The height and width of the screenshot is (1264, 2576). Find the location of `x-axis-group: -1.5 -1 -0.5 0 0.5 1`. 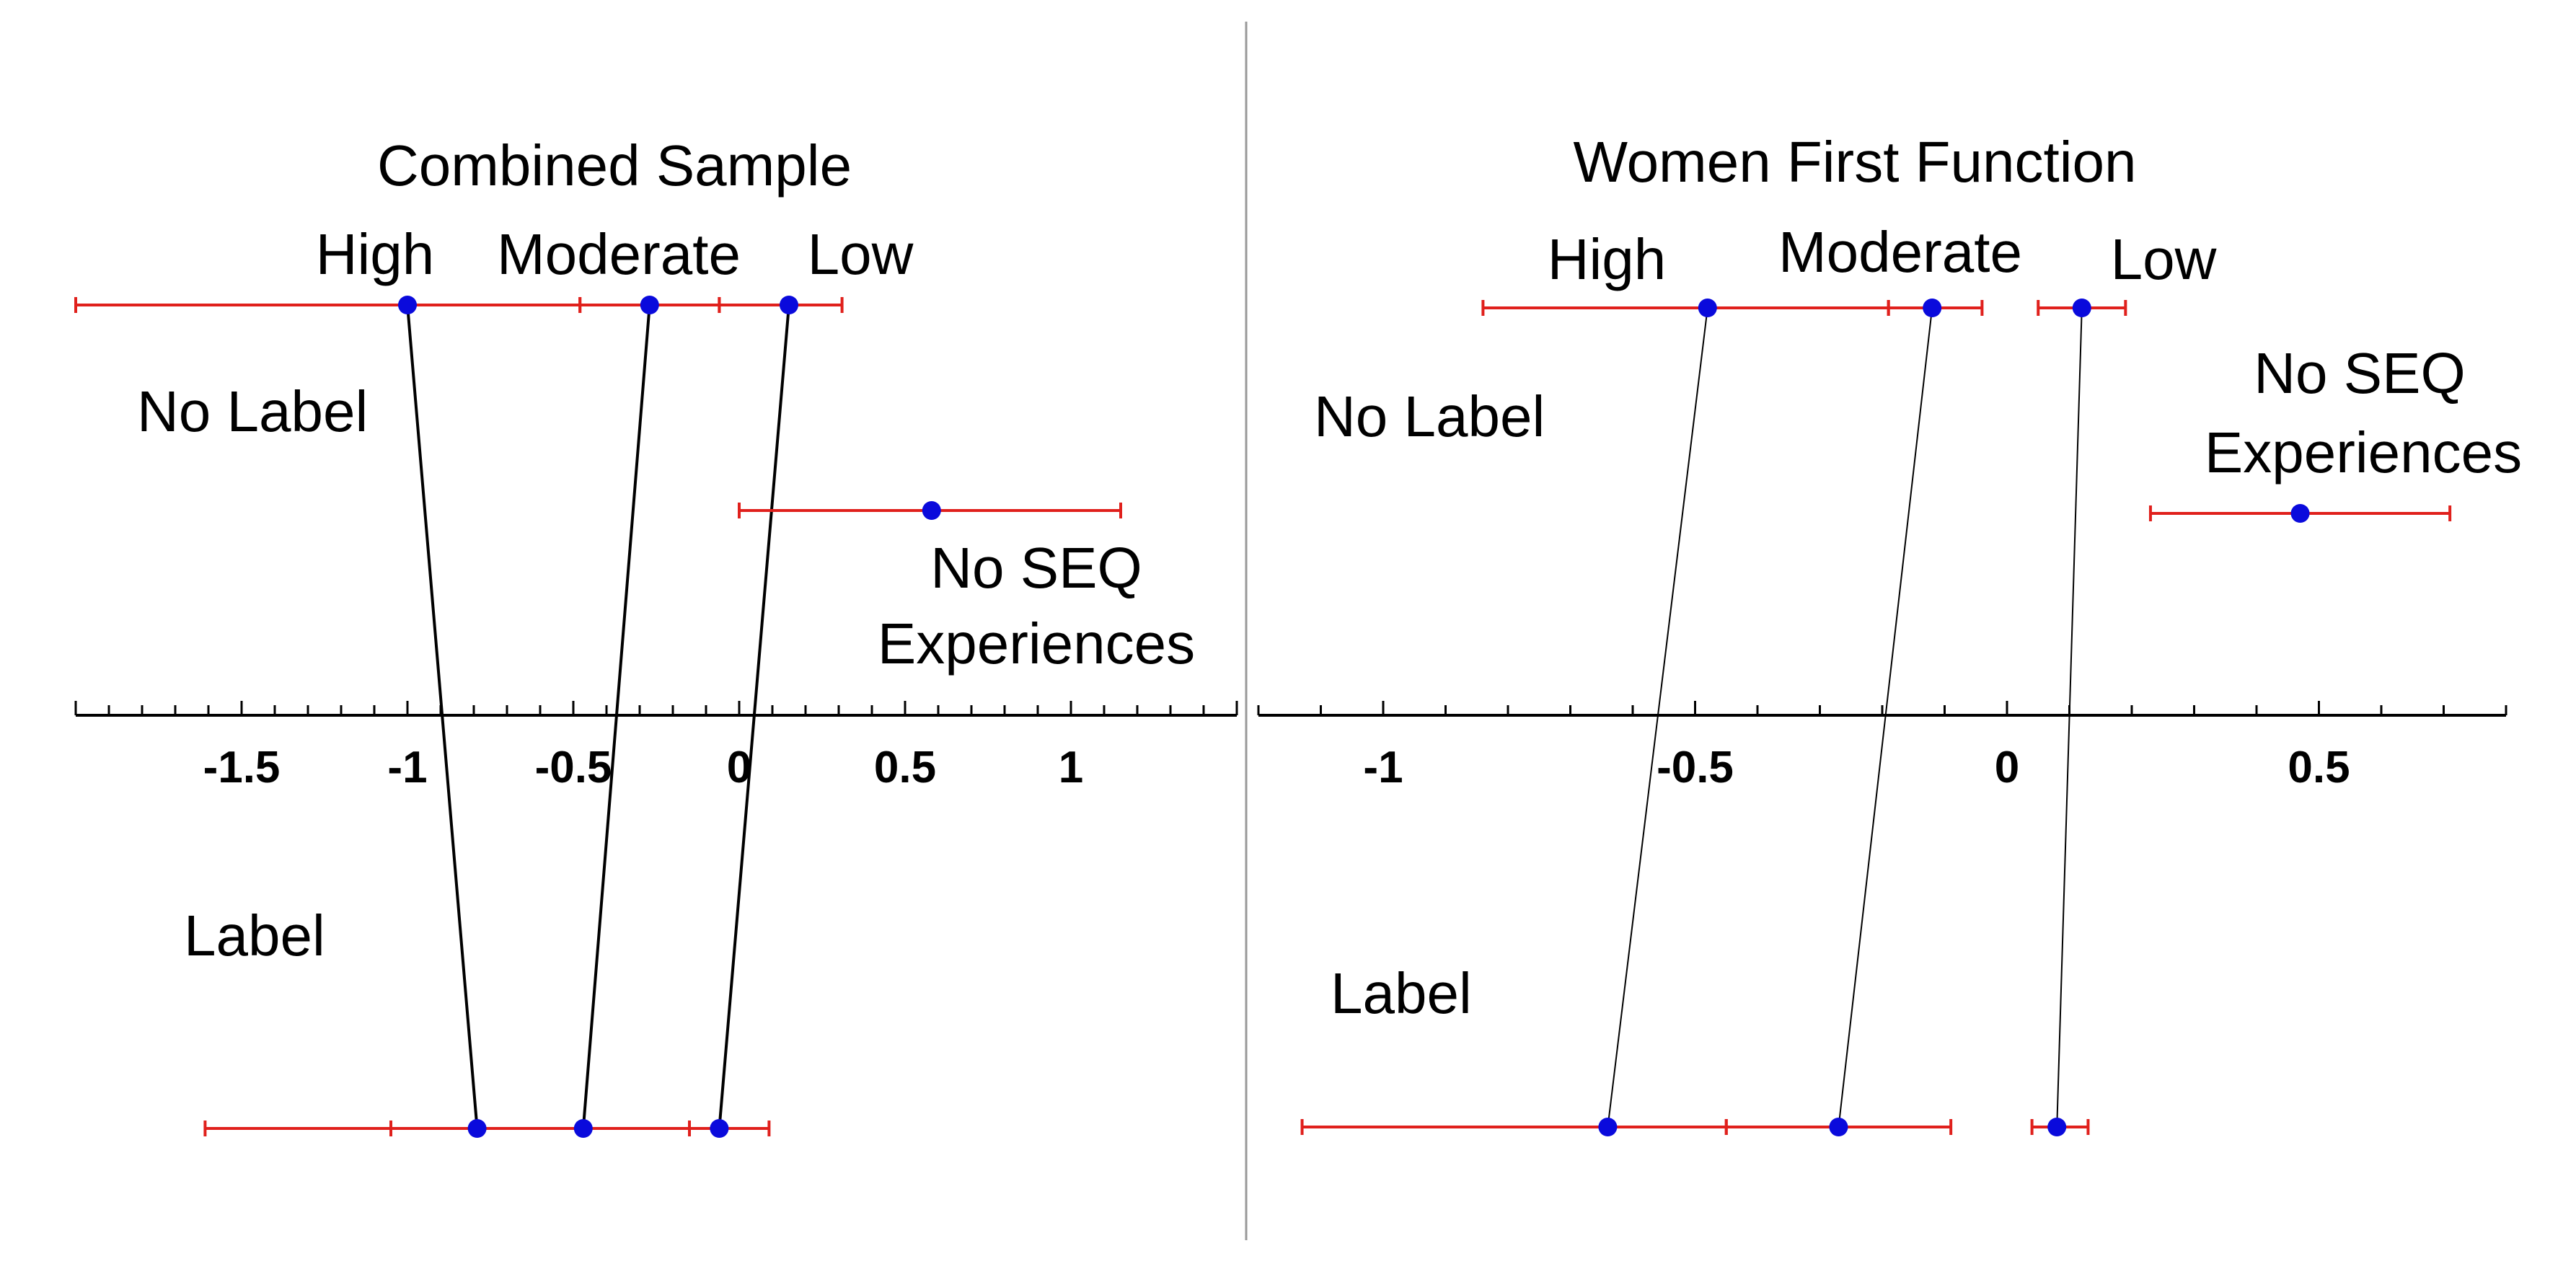

x-axis-group: -1.5 -1 -0.5 0 0.5 1 is located at coordinates (656, 746).